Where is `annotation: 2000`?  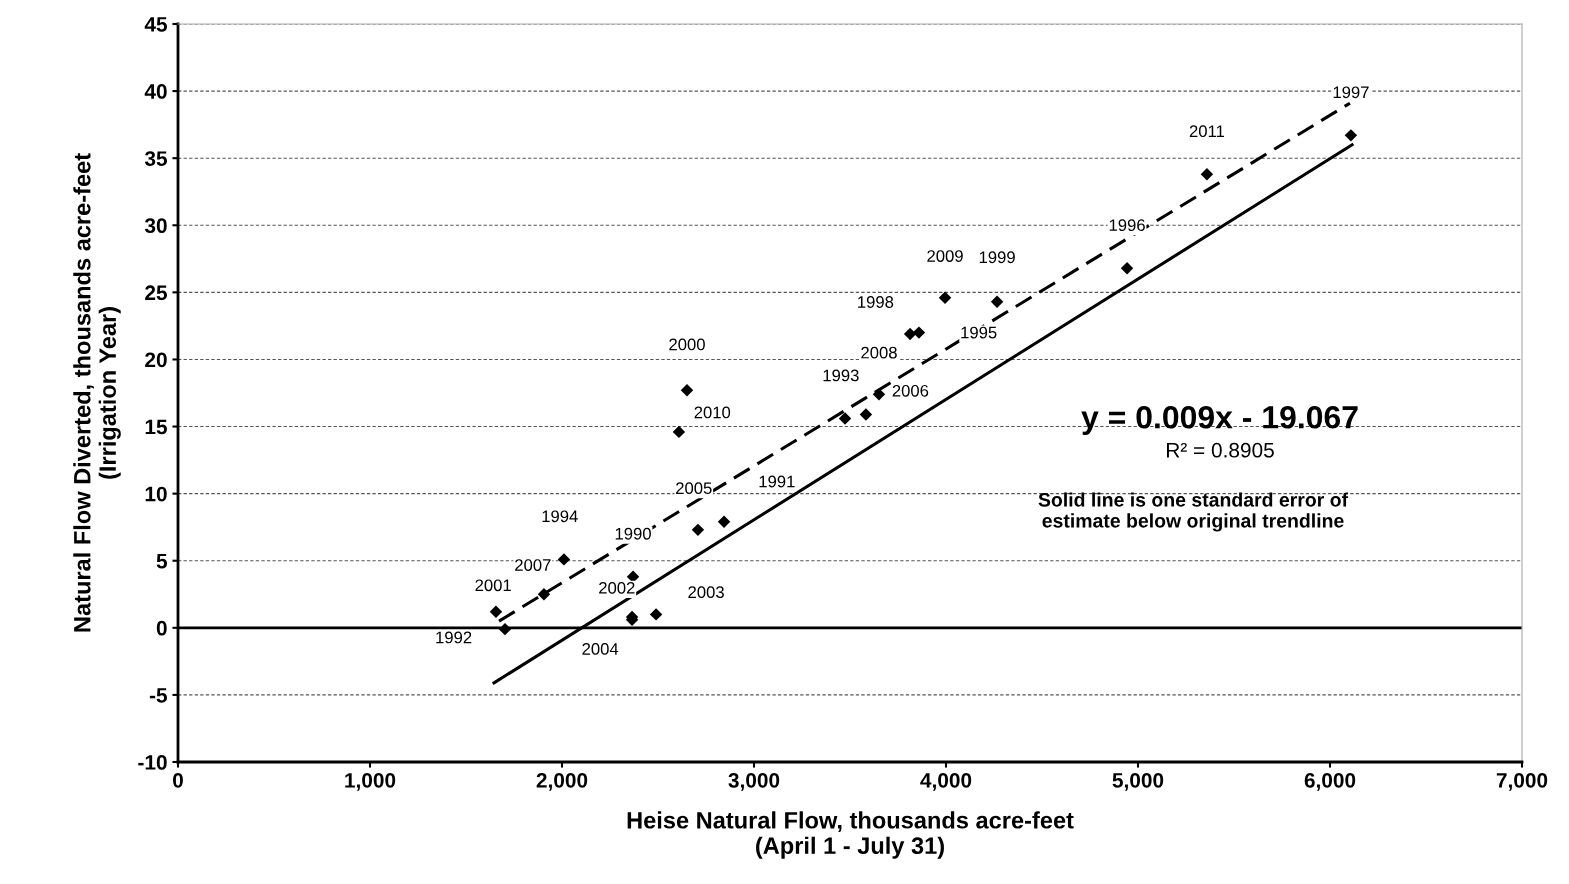 annotation: 2000 is located at coordinates (687, 344).